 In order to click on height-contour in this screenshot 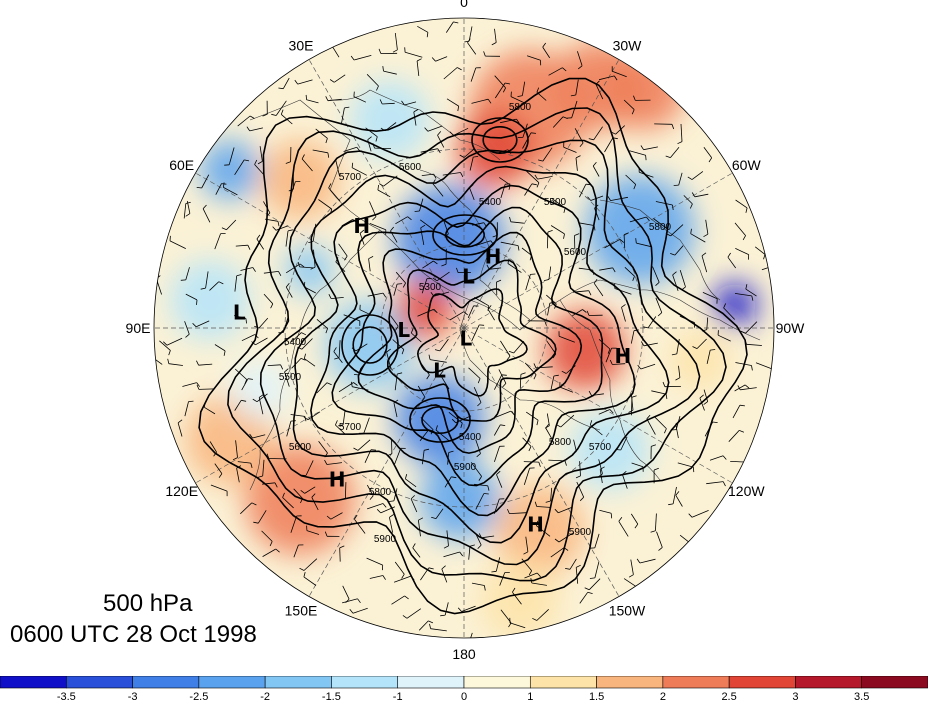, I will do `click(472, 342)`.